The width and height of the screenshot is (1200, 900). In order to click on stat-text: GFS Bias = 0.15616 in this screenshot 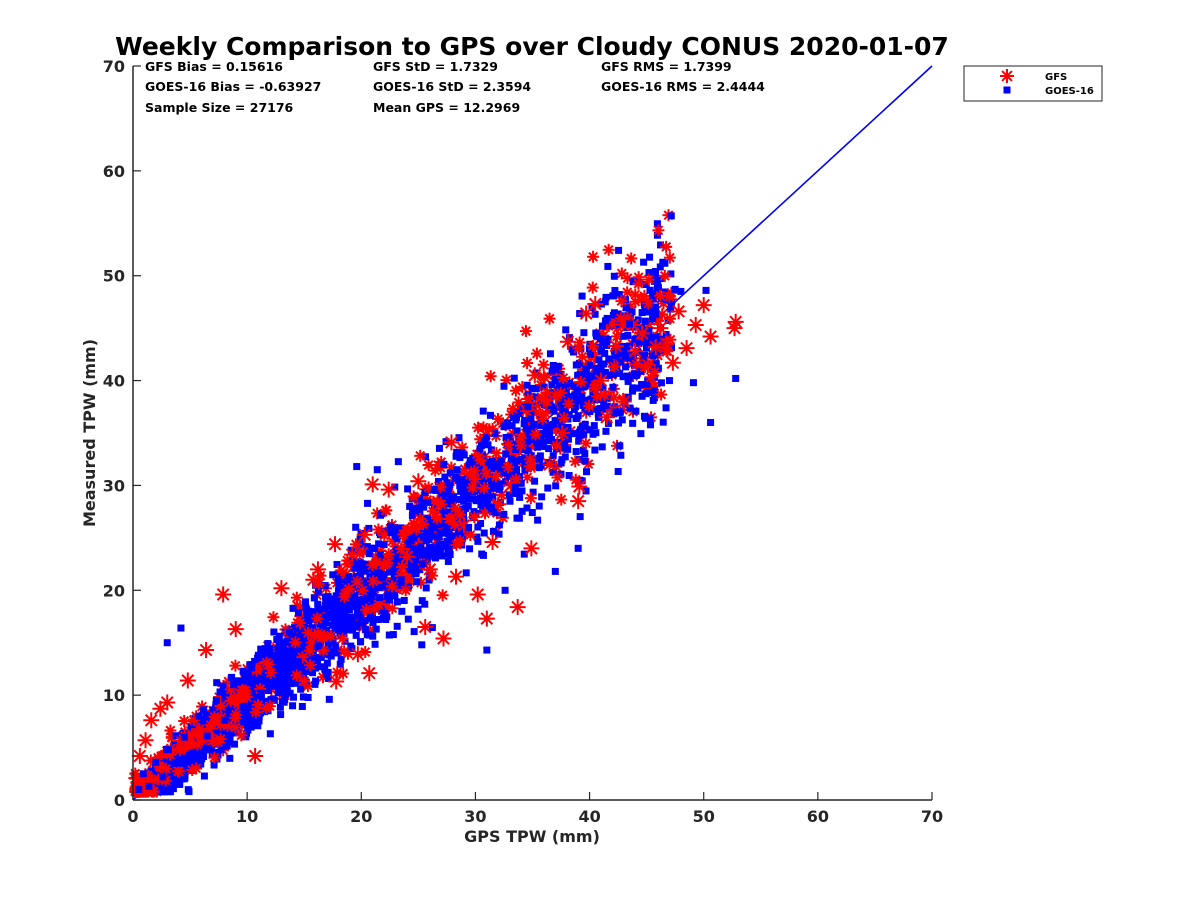, I will do `click(214, 66)`.